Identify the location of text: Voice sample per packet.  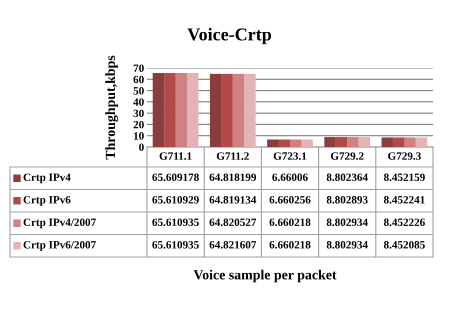
(265, 276).